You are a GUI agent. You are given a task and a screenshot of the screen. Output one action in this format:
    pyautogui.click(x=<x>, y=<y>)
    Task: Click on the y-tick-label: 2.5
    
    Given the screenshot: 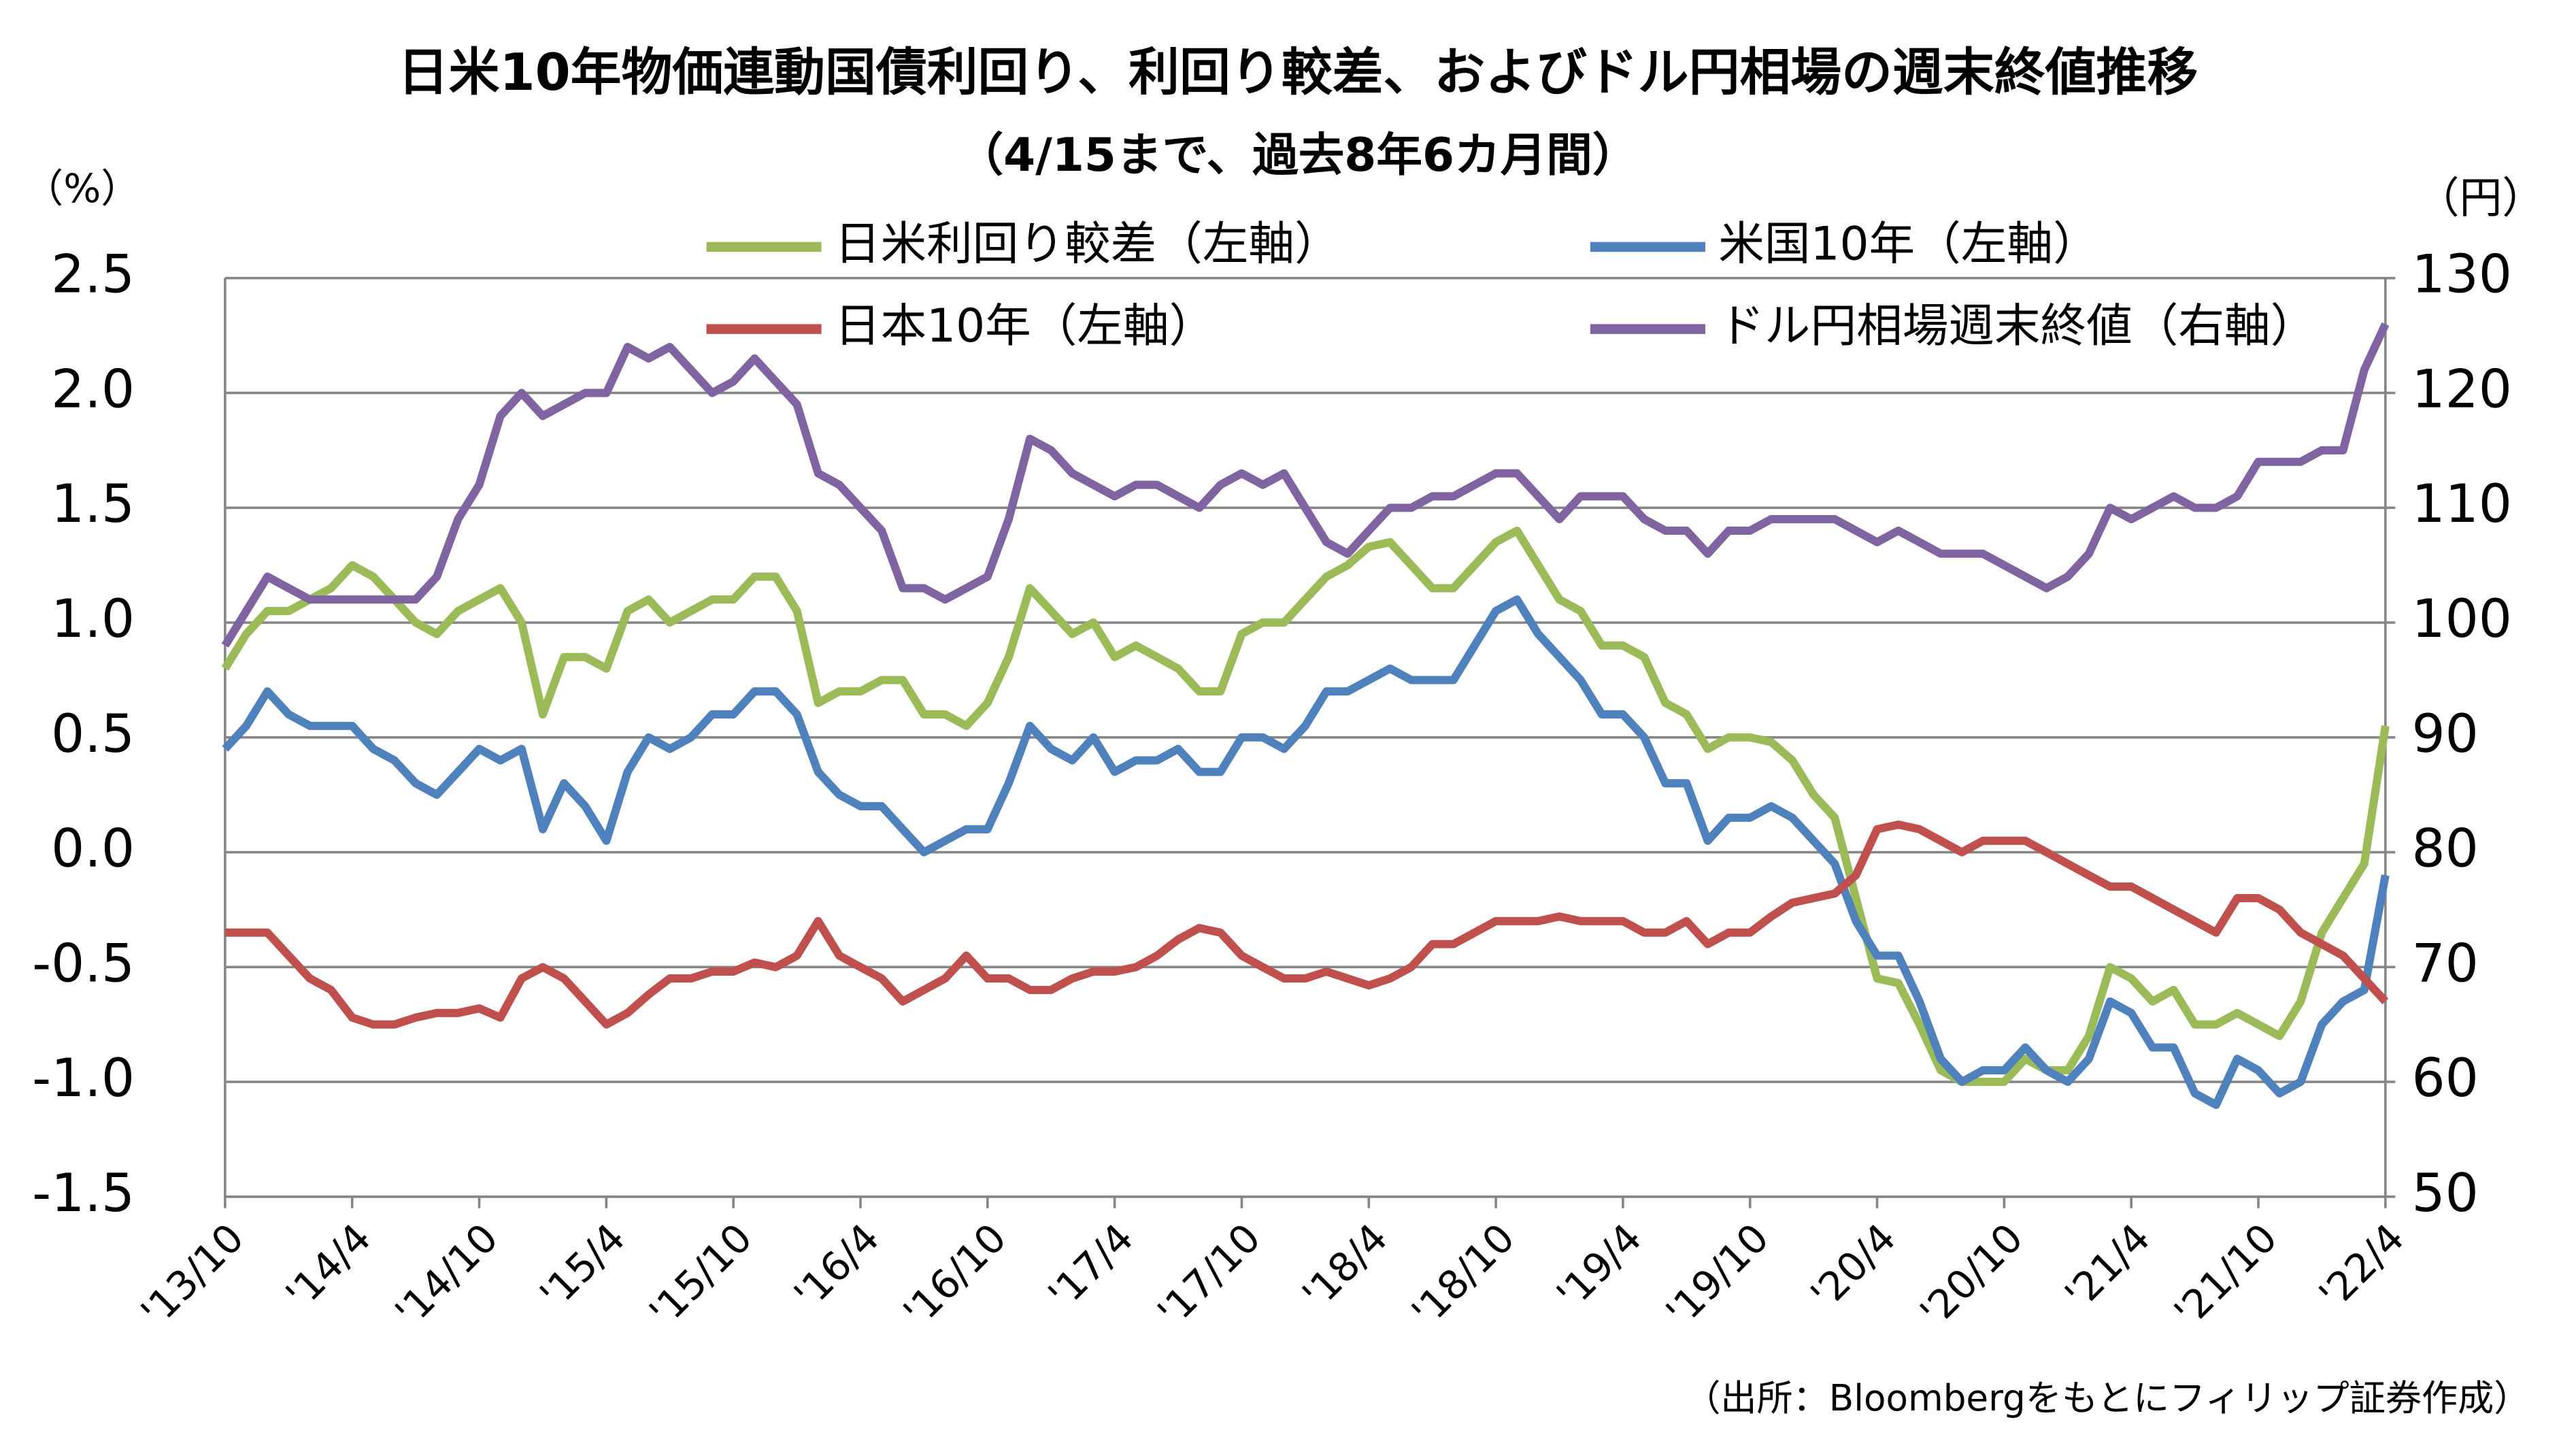 What is the action you would take?
    pyautogui.click(x=93, y=274)
    